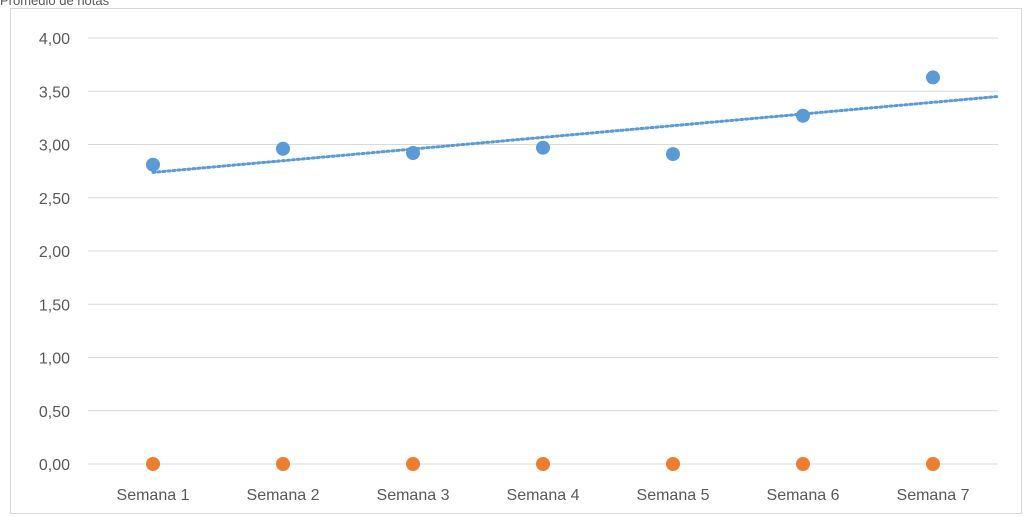  What do you see at coordinates (803, 495) in the screenshot?
I see `x-tick-label: Semana 6` at bounding box center [803, 495].